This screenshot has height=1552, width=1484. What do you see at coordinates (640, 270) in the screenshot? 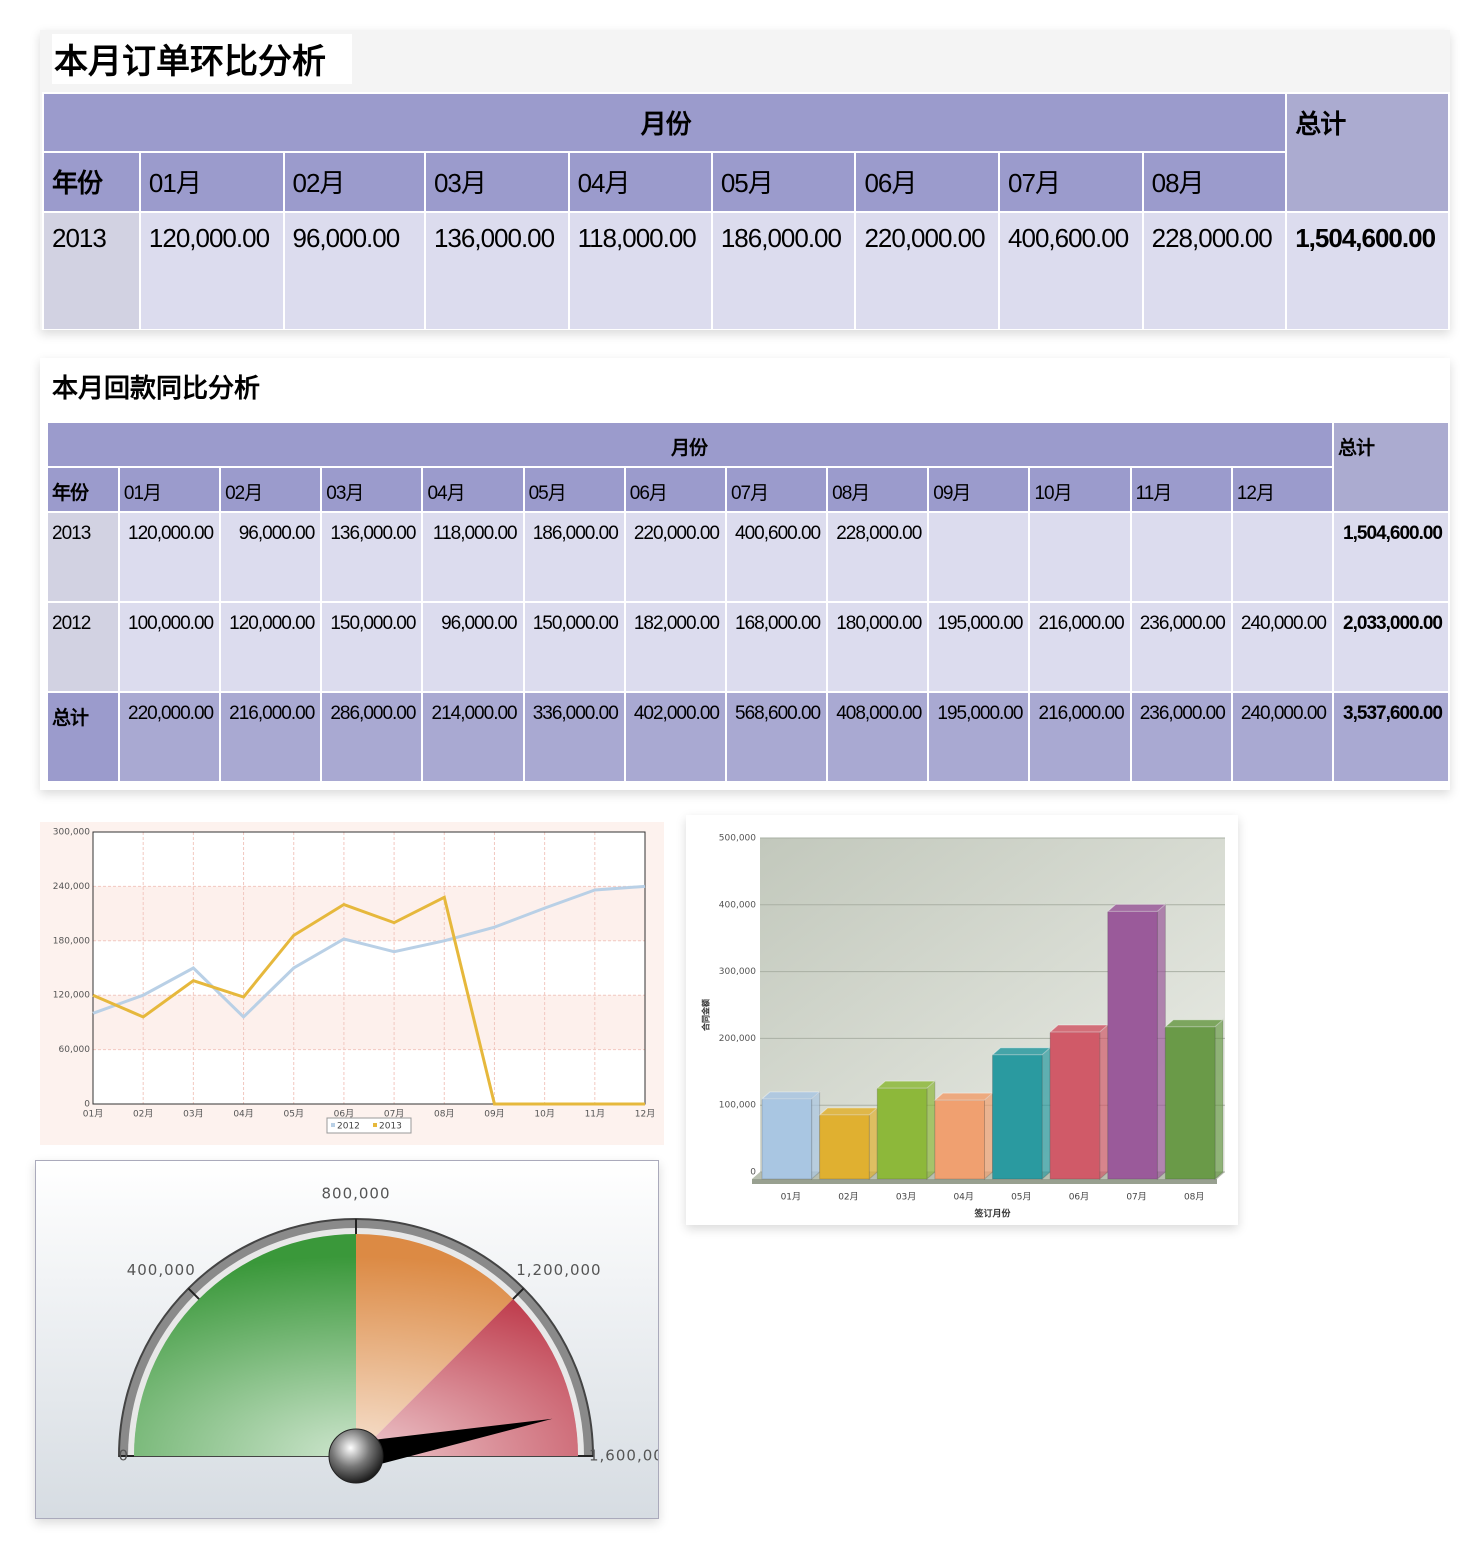
I see `value-cell: 118,000.00` at bounding box center [640, 270].